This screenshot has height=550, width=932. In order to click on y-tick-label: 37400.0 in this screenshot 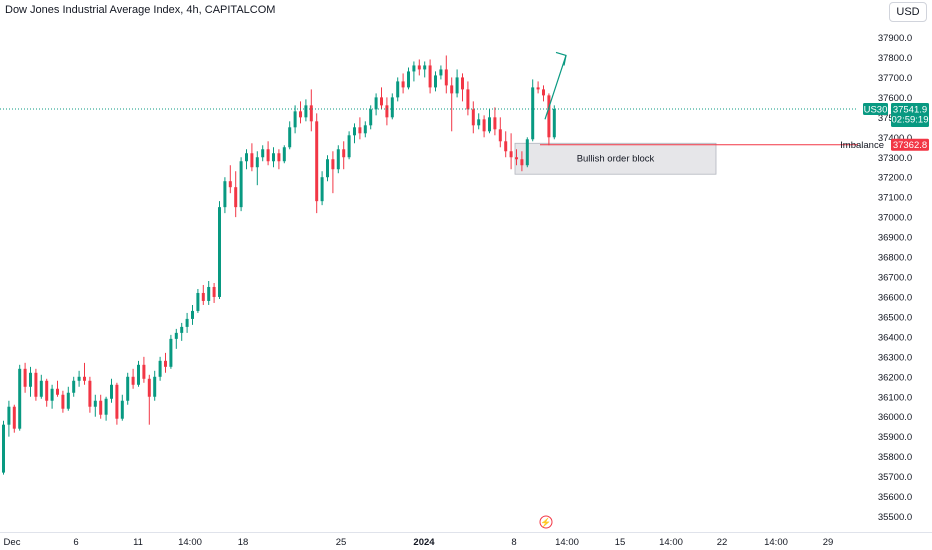, I will do `click(895, 138)`.